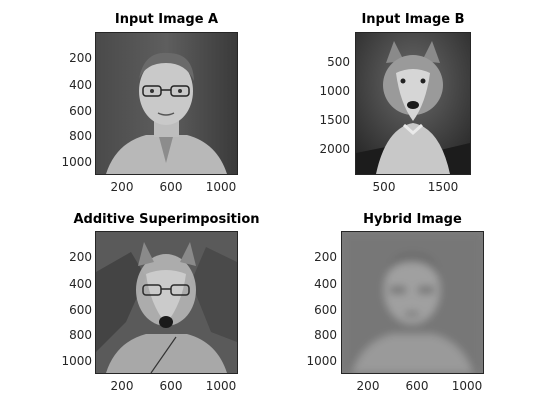  Describe the element at coordinates (221, 386) in the screenshot. I see `panel-c-xtick: 1000` at that location.